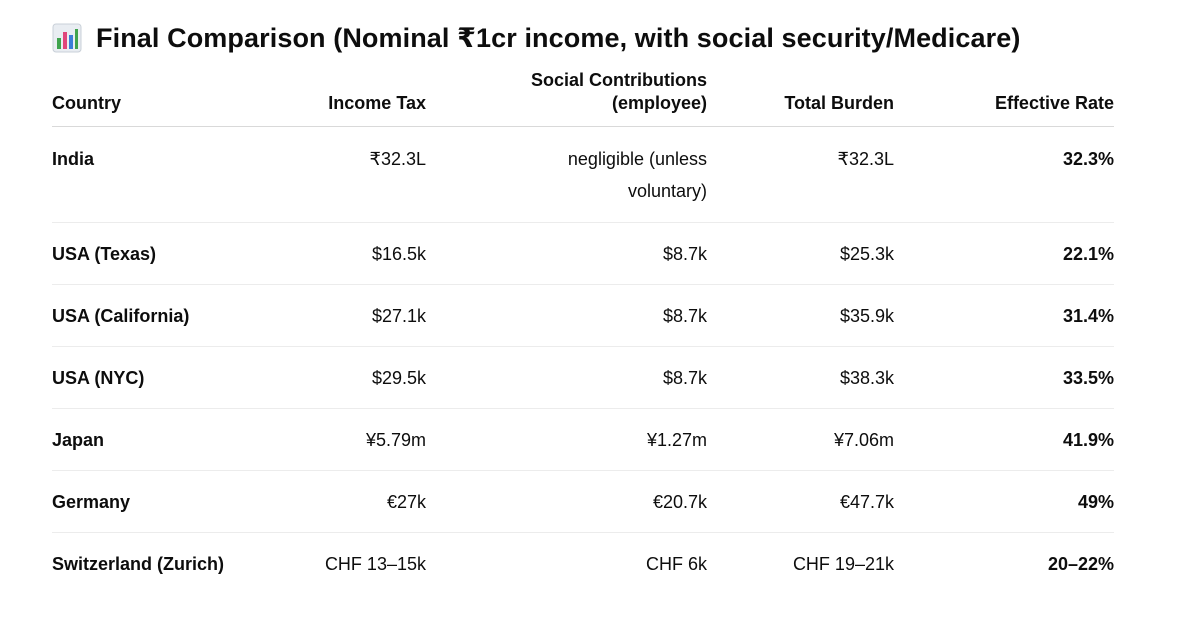  What do you see at coordinates (637, 159) in the screenshot?
I see `cell-social-line1: negligible (unless` at bounding box center [637, 159].